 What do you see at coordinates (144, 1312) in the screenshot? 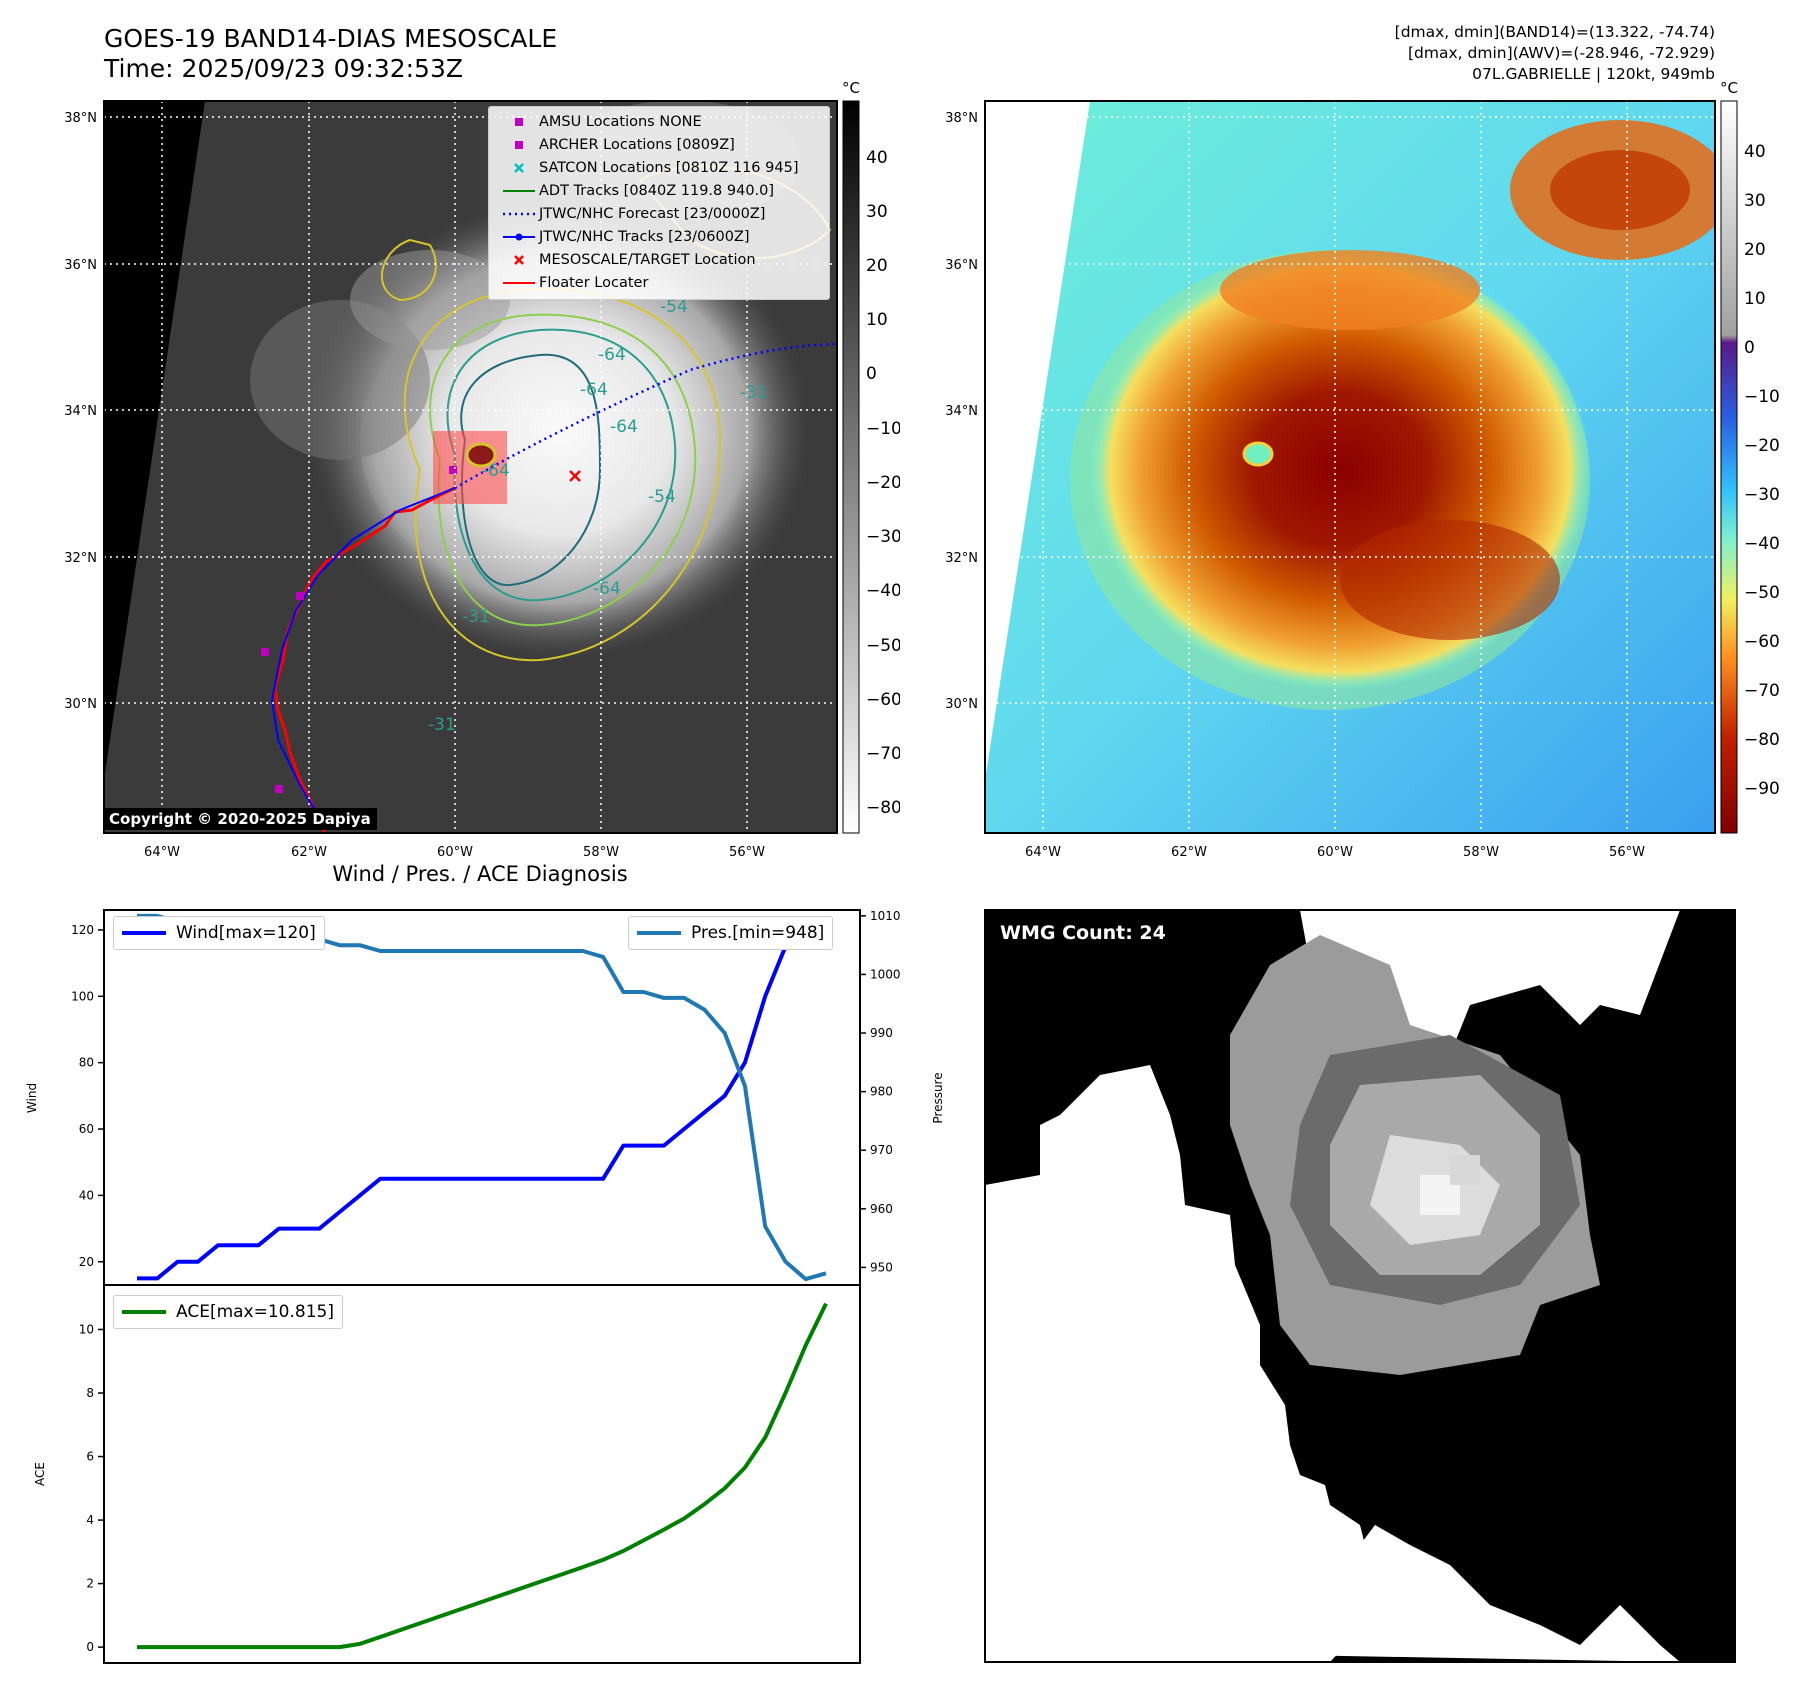
I see `ace-legend-swatch` at bounding box center [144, 1312].